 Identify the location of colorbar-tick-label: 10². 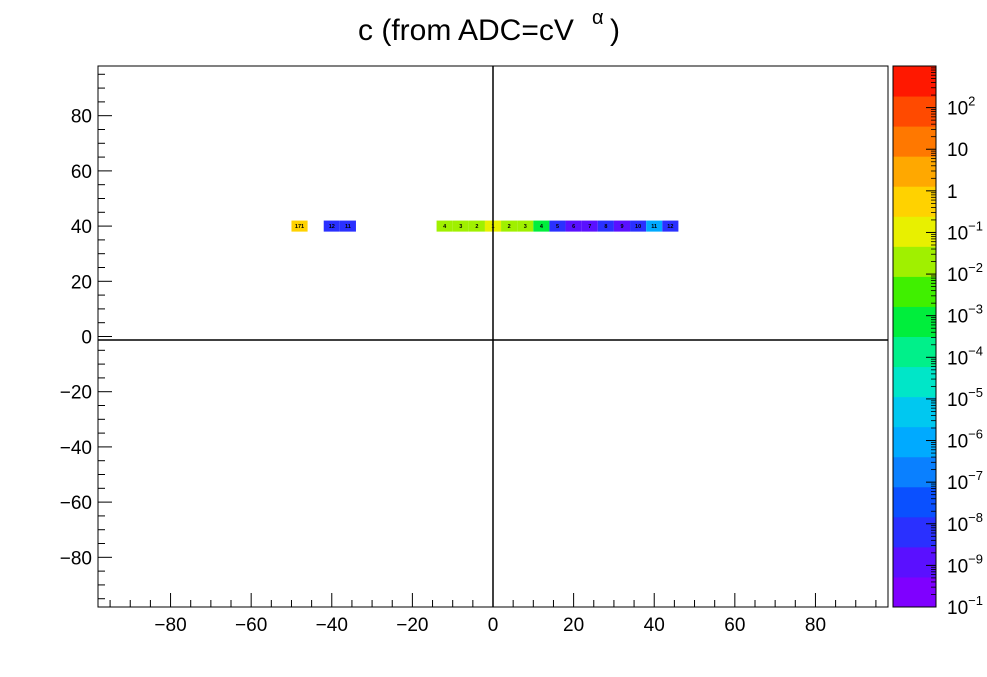
(961, 107).